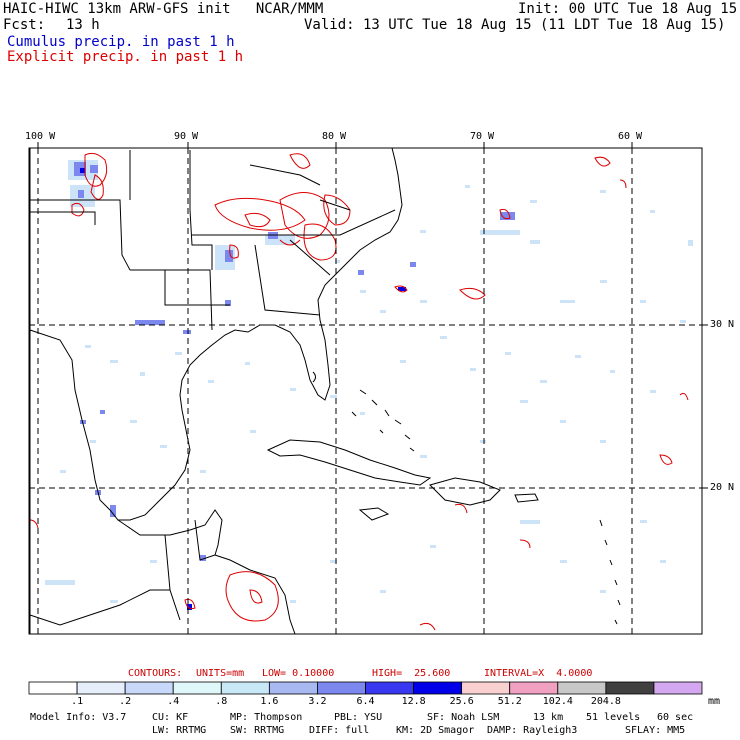 The width and height of the screenshot is (740, 740). What do you see at coordinates (613, 717) in the screenshot?
I see `model-info-levels: 51 levels` at bounding box center [613, 717].